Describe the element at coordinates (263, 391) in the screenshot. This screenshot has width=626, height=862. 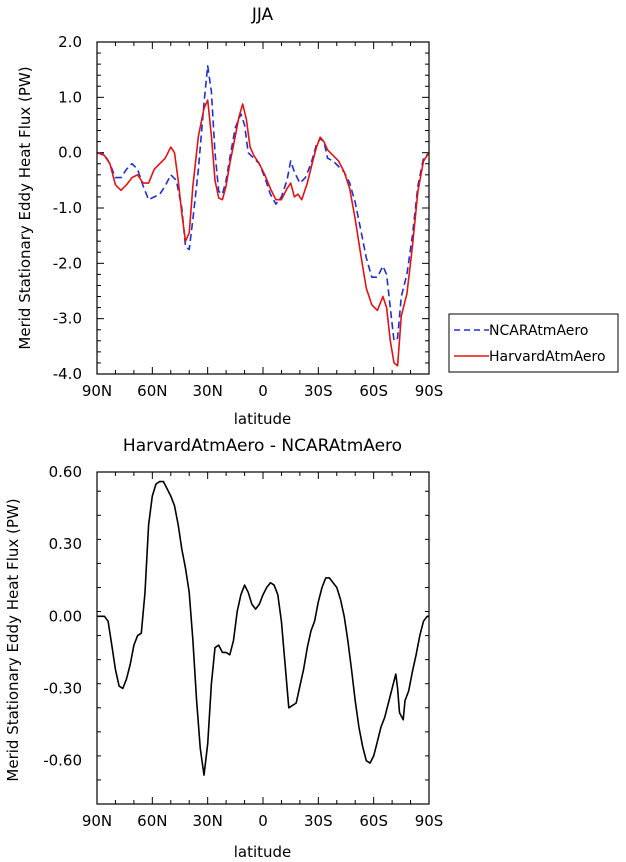
I see `top-x-tick-label: 0` at that location.